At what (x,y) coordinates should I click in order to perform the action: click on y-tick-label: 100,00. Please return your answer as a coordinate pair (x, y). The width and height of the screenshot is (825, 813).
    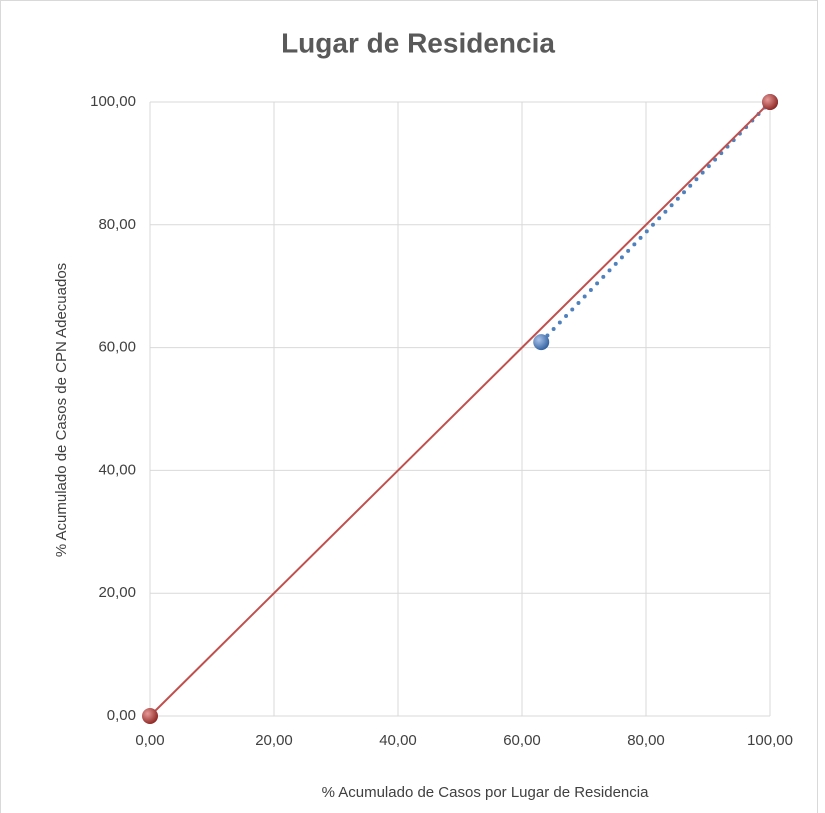
    Looking at the image, I should click on (113, 101).